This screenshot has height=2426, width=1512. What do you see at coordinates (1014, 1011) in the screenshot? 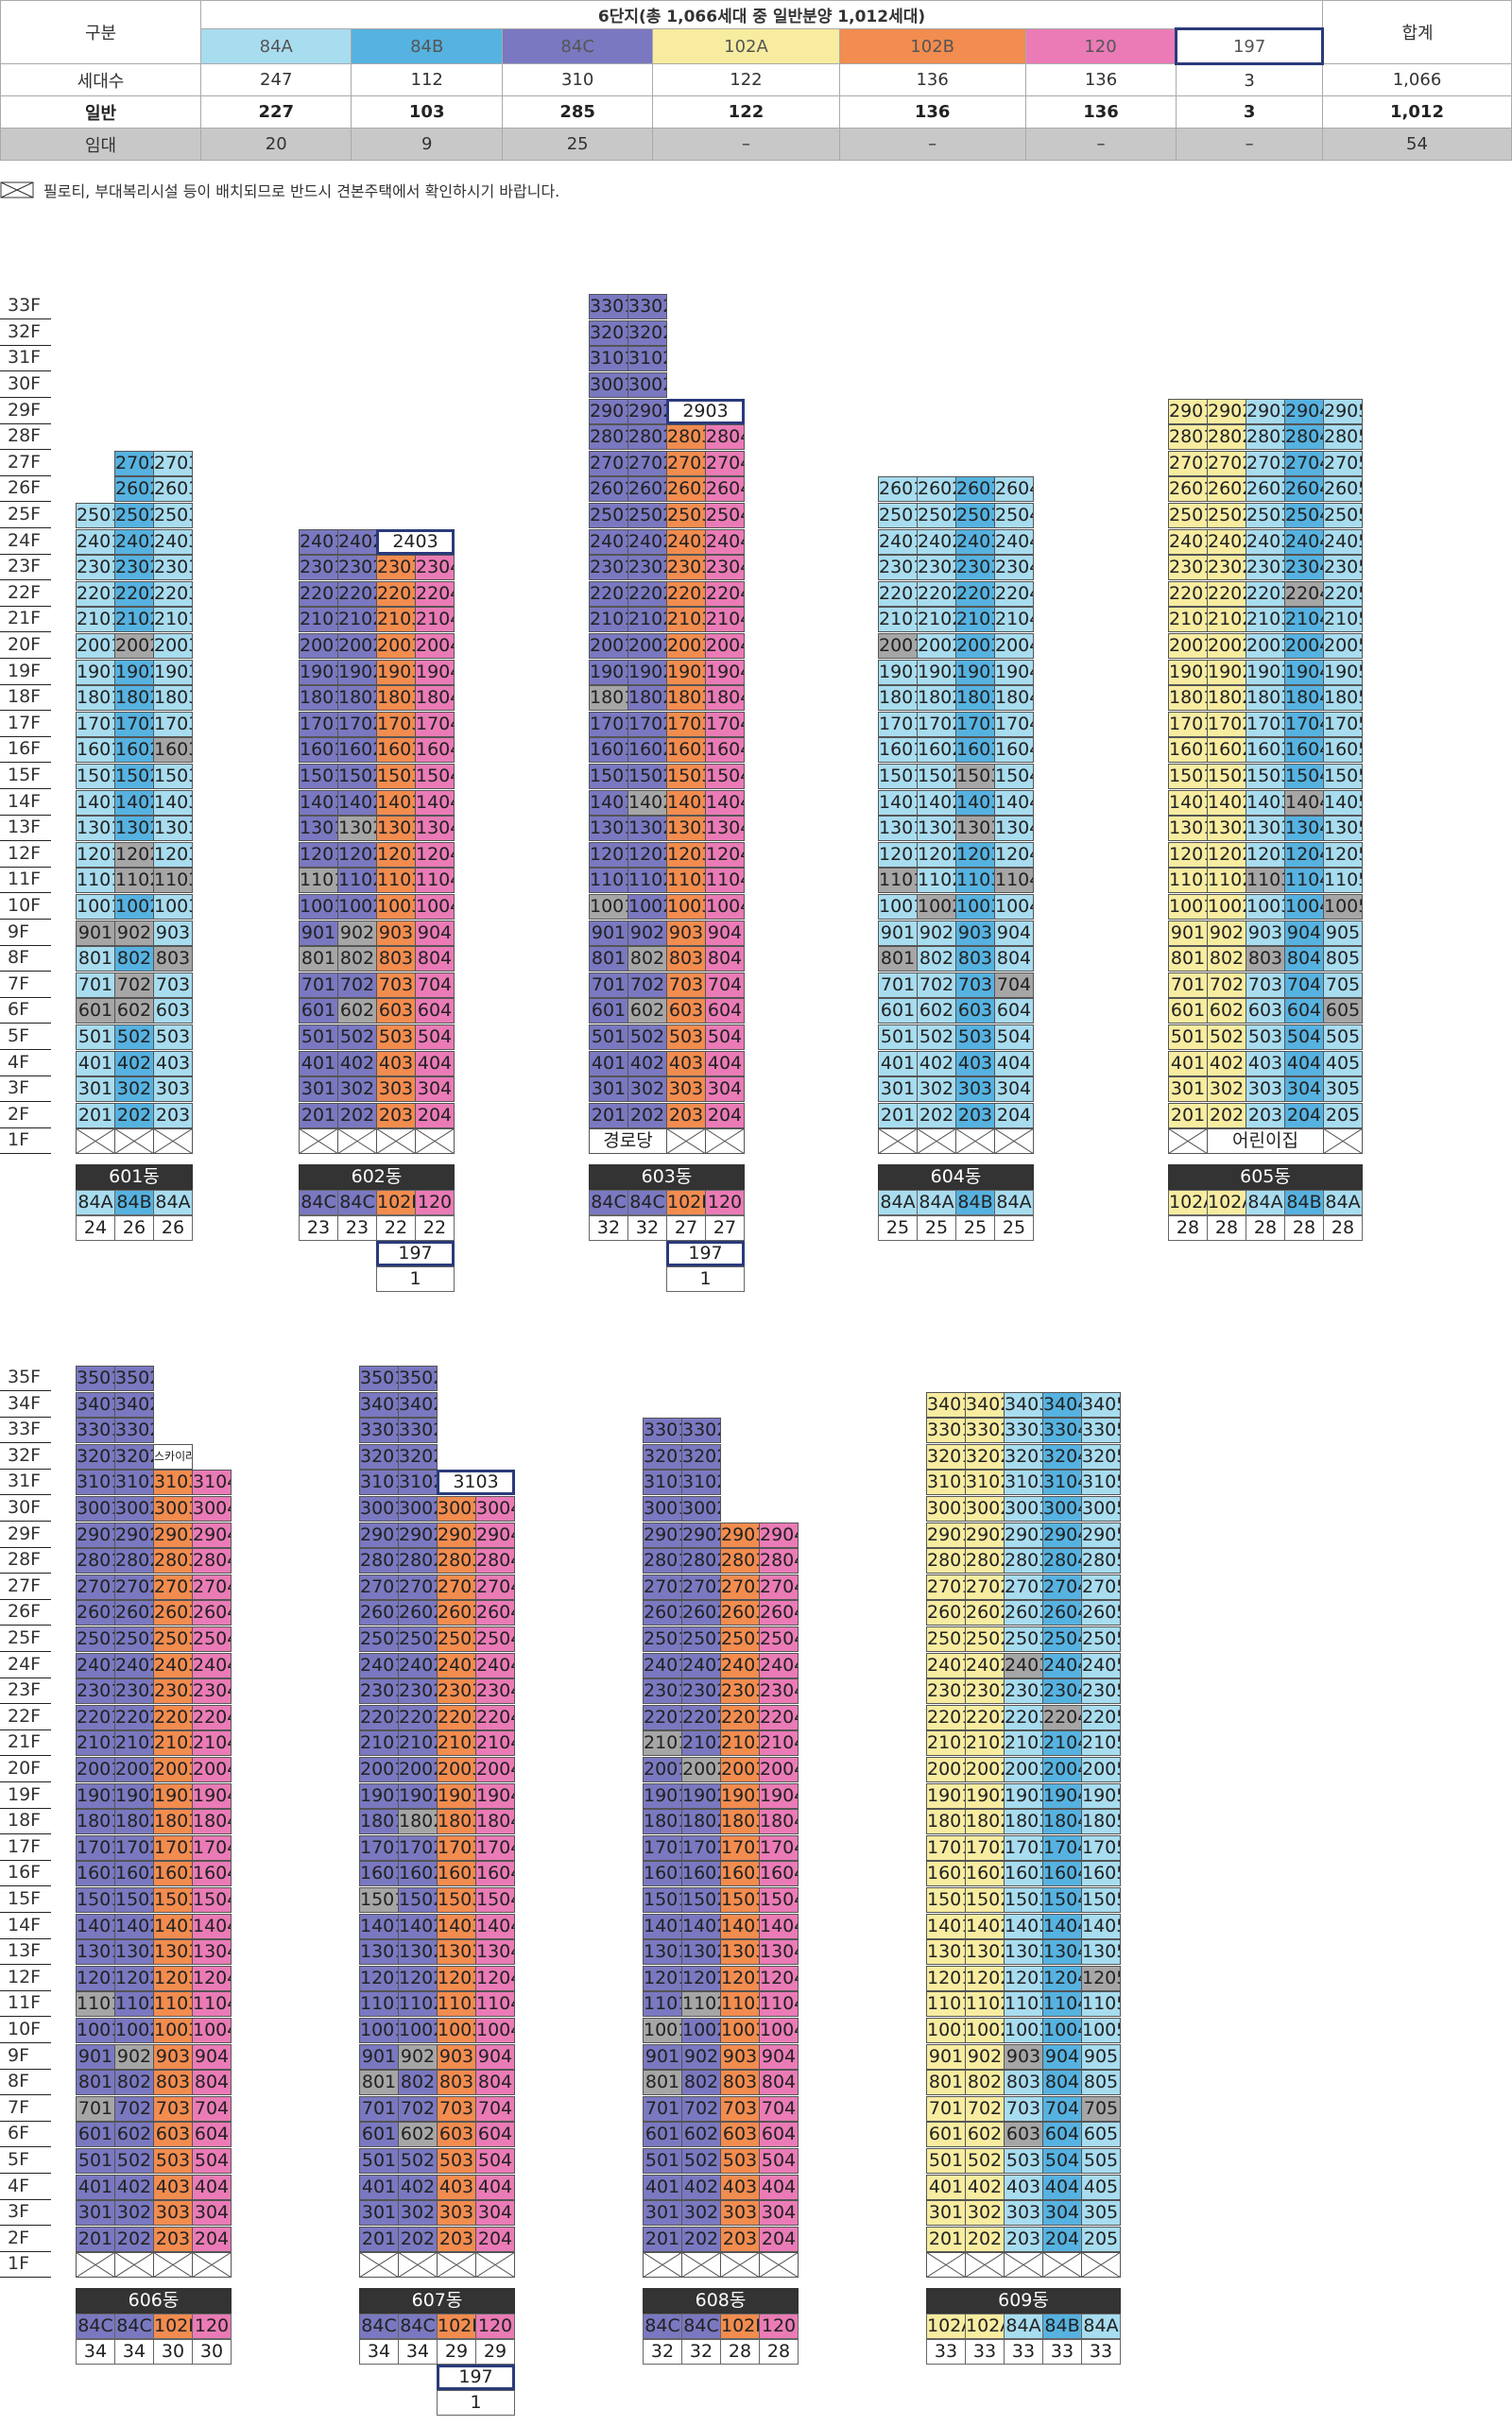
I see `unit-cell: 604` at bounding box center [1014, 1011].